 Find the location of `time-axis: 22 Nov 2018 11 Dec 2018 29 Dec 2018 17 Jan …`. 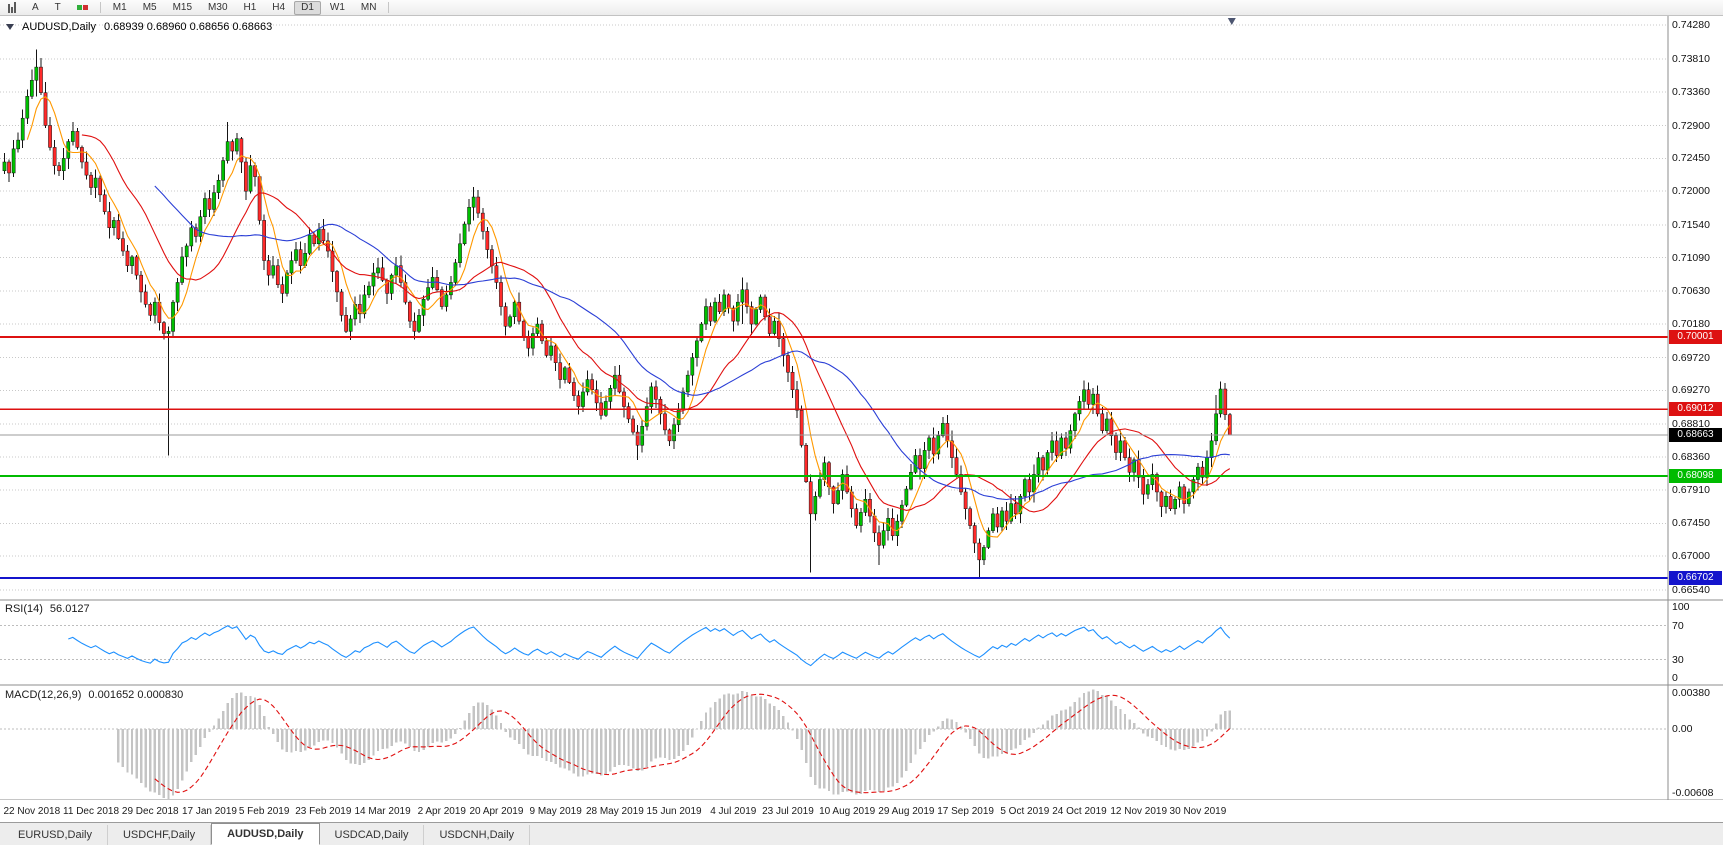

time-axis: 22 Nov 2018 11 Dec 2018 29 Dec 2018 17 Jan … is located at coordinates (861, 811).